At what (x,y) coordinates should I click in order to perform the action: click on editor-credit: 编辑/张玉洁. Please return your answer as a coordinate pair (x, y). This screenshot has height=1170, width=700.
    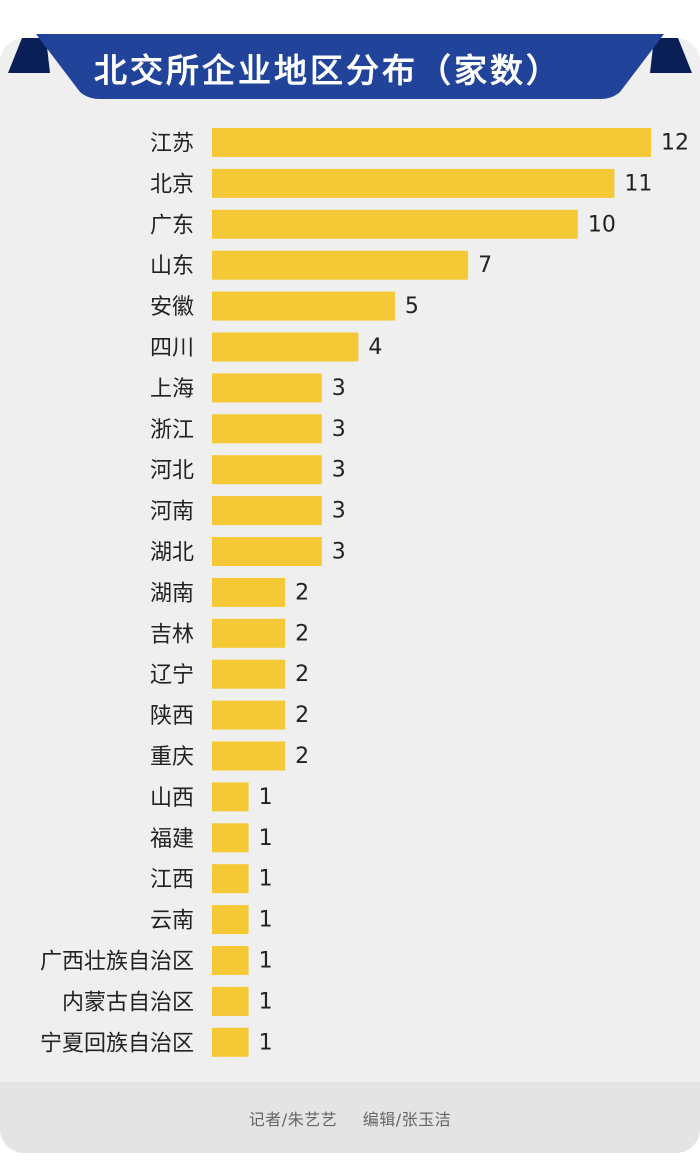
    Looking at the image, I should click on (407, 1119).